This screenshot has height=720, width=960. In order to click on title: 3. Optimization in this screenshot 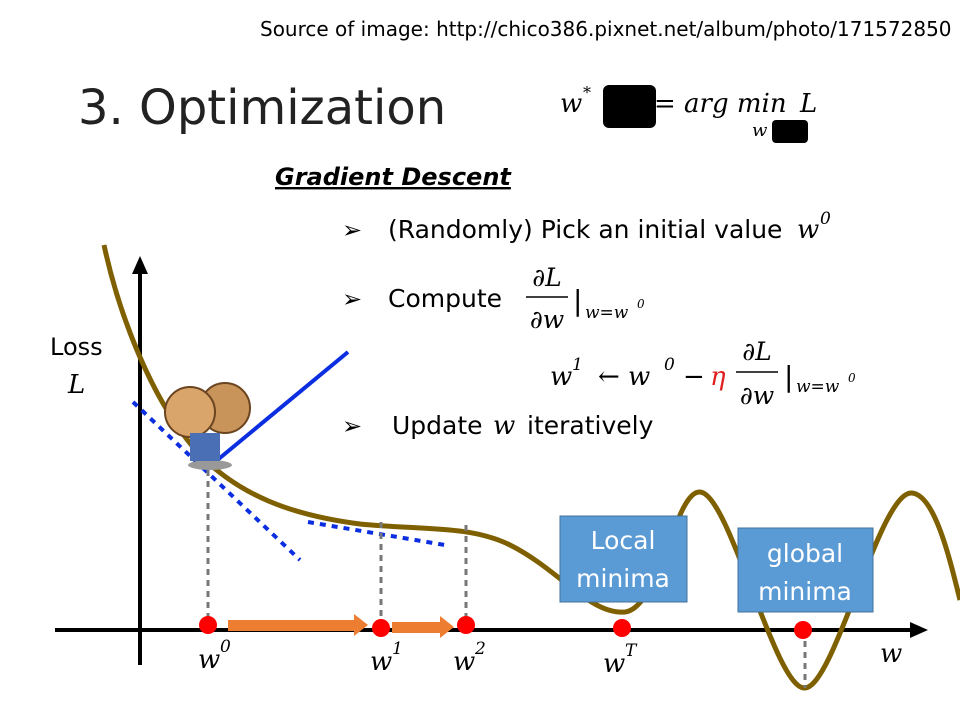, I will do `click(262, 108)`.